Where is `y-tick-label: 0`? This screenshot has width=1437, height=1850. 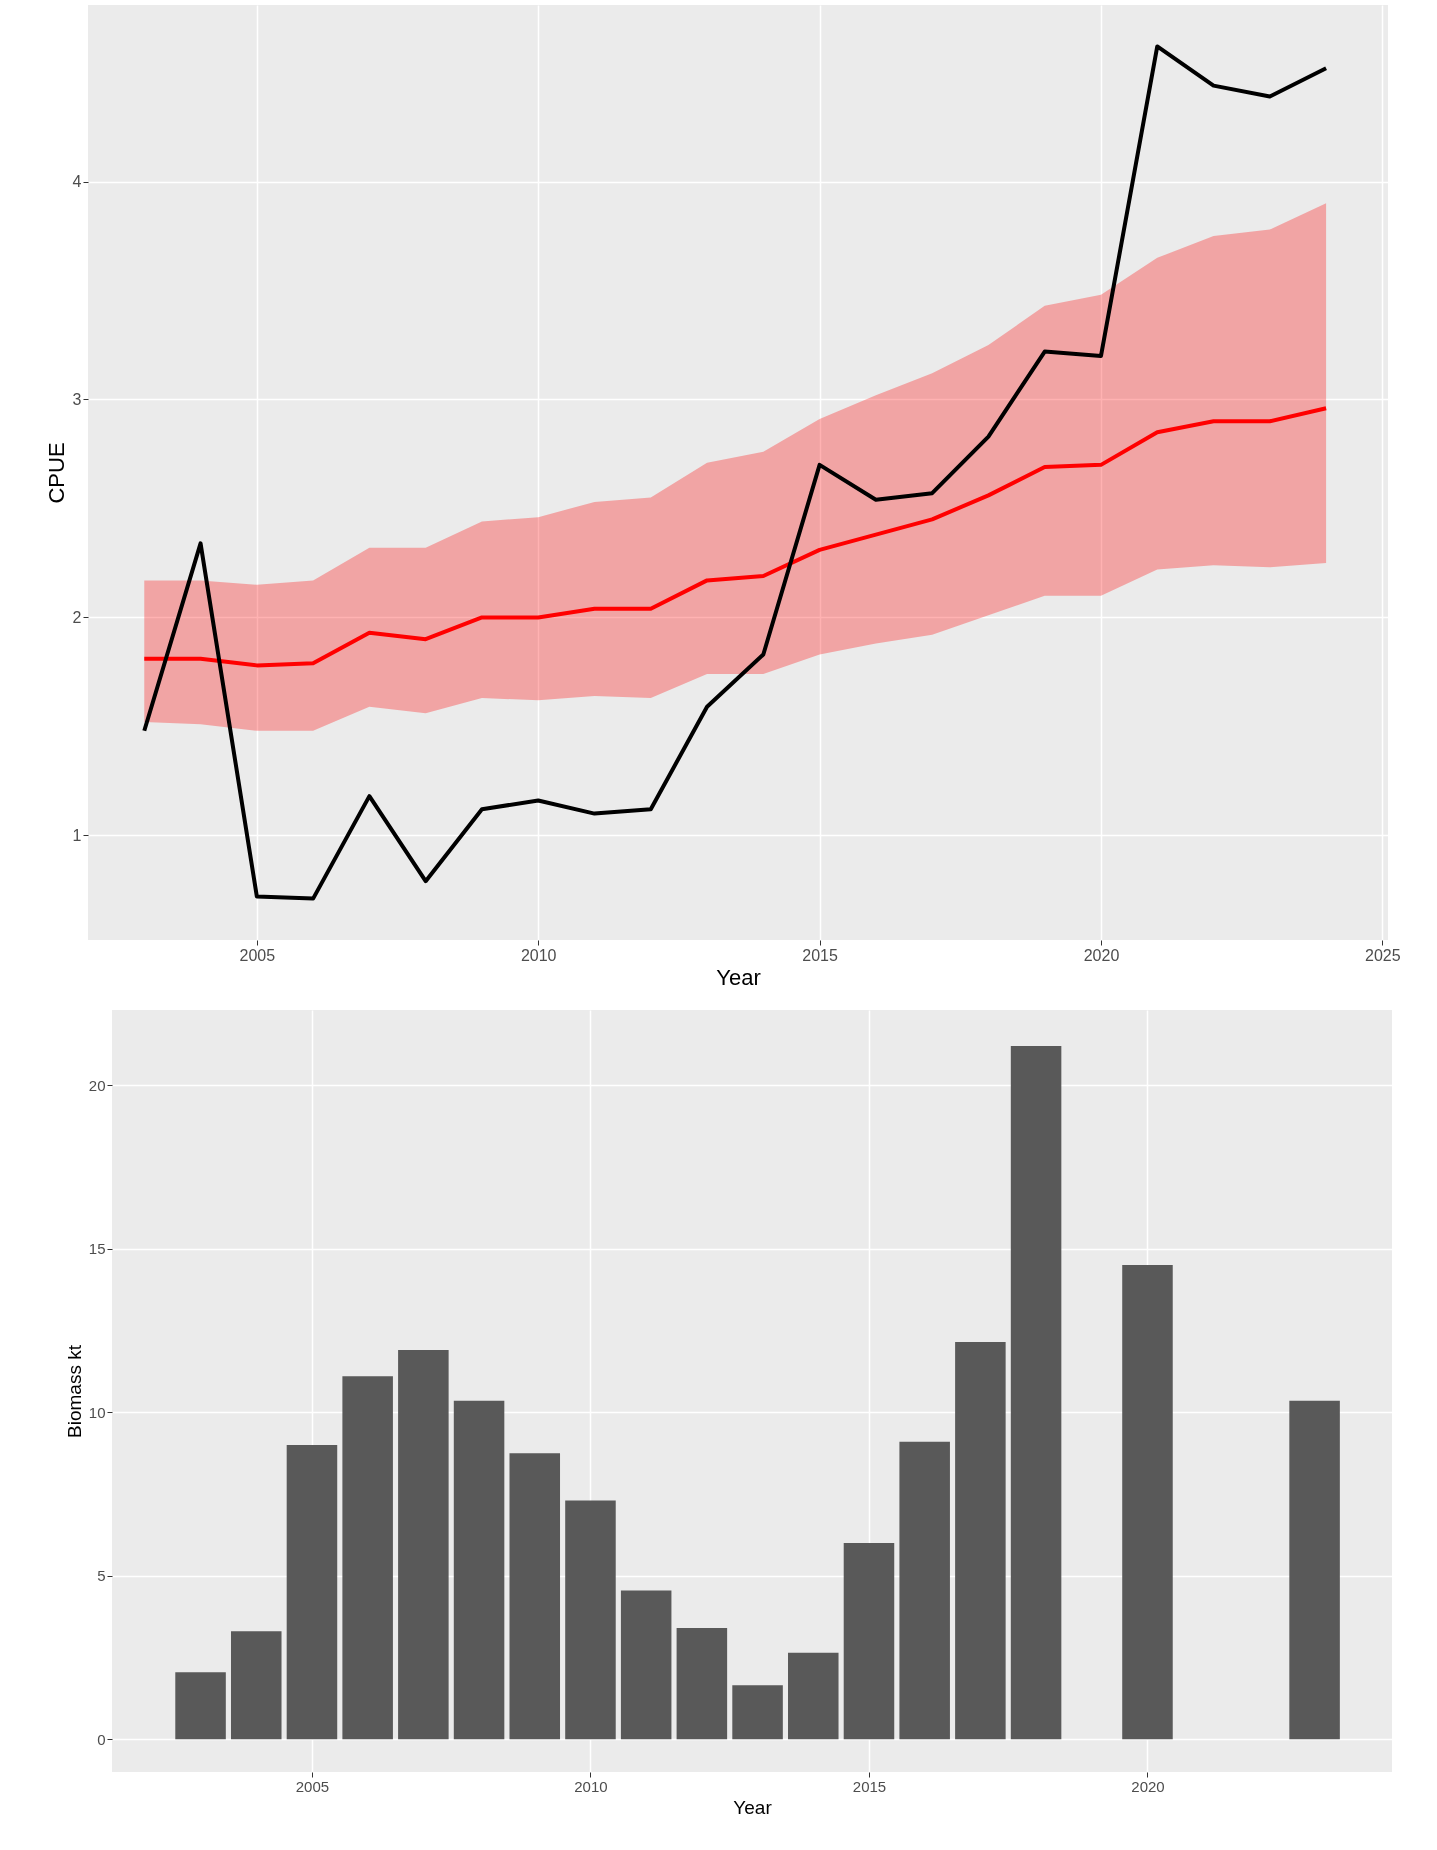 y-tick-label: 0 is located at coordinates (101, 1739).